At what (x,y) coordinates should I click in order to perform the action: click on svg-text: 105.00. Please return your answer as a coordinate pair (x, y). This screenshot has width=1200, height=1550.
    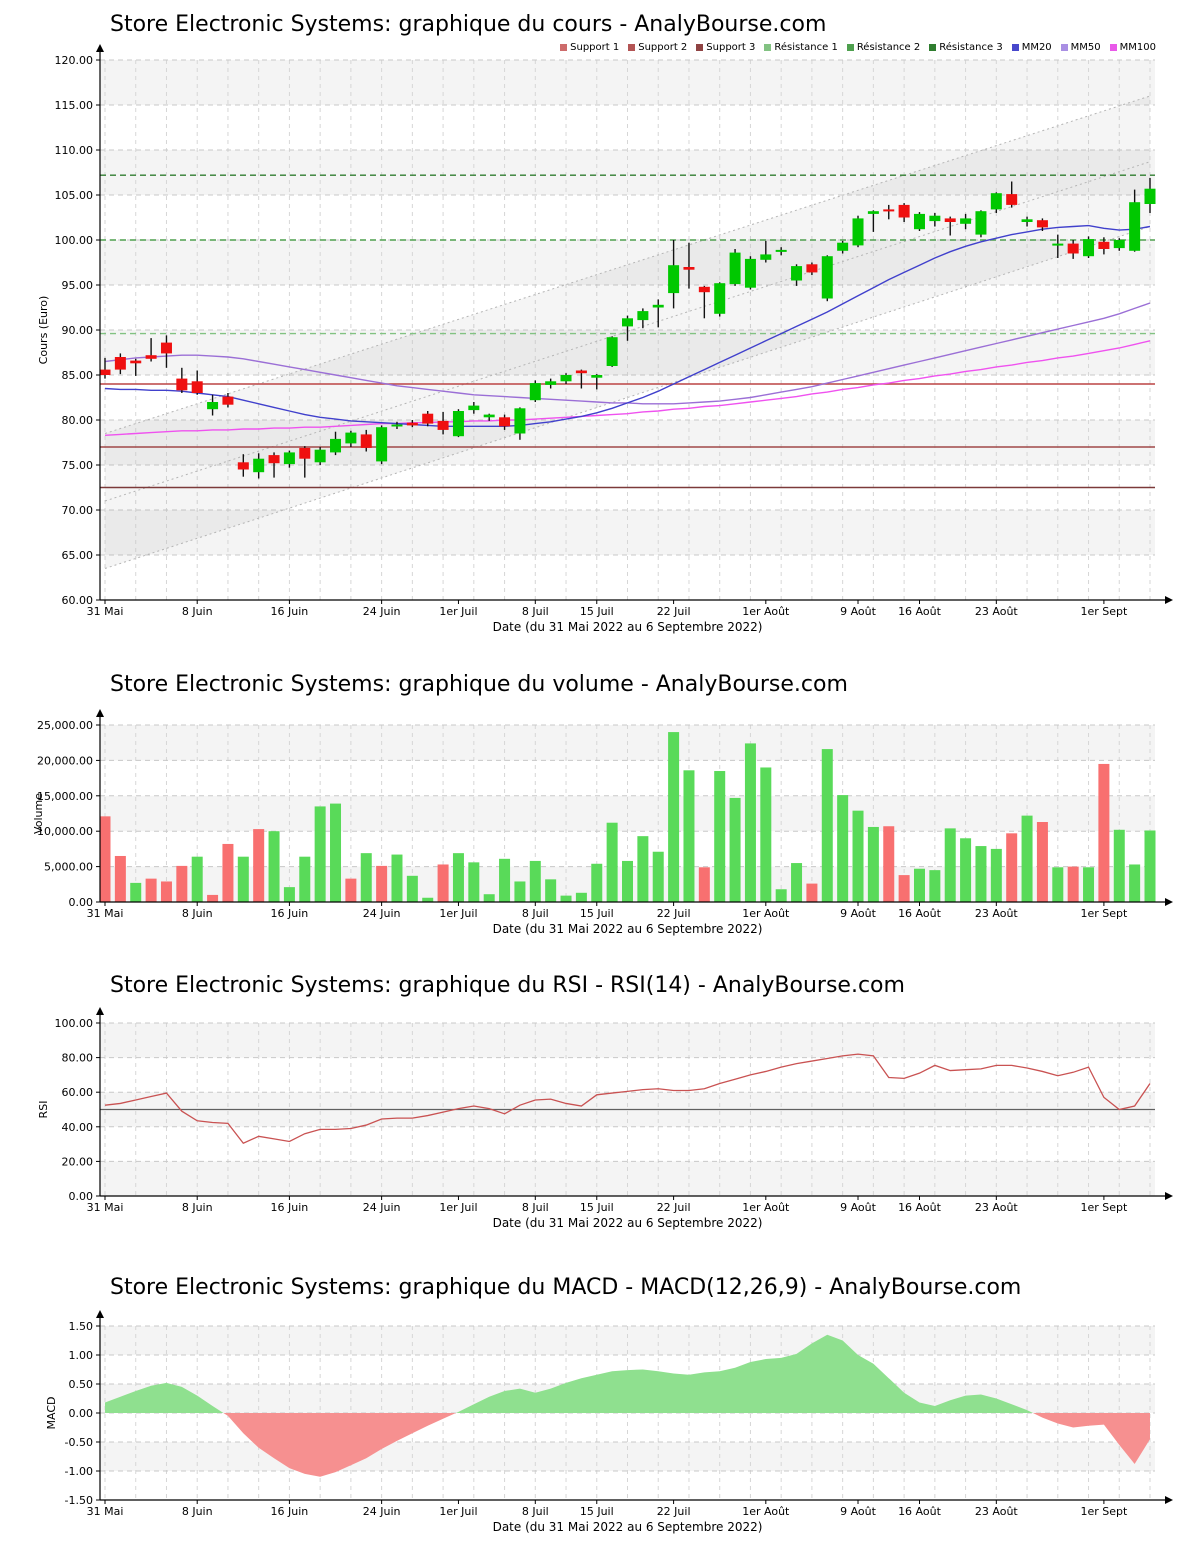
    Looking at the image, I should click on (74, 195).